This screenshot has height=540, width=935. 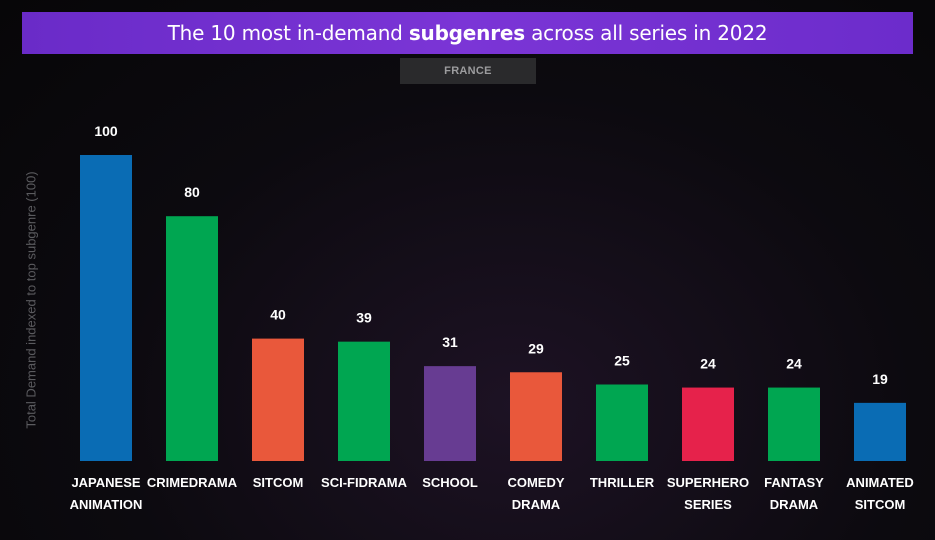 I want to click on category-label-7: SUPERHERO SERIES, so click(x=708, y=493).